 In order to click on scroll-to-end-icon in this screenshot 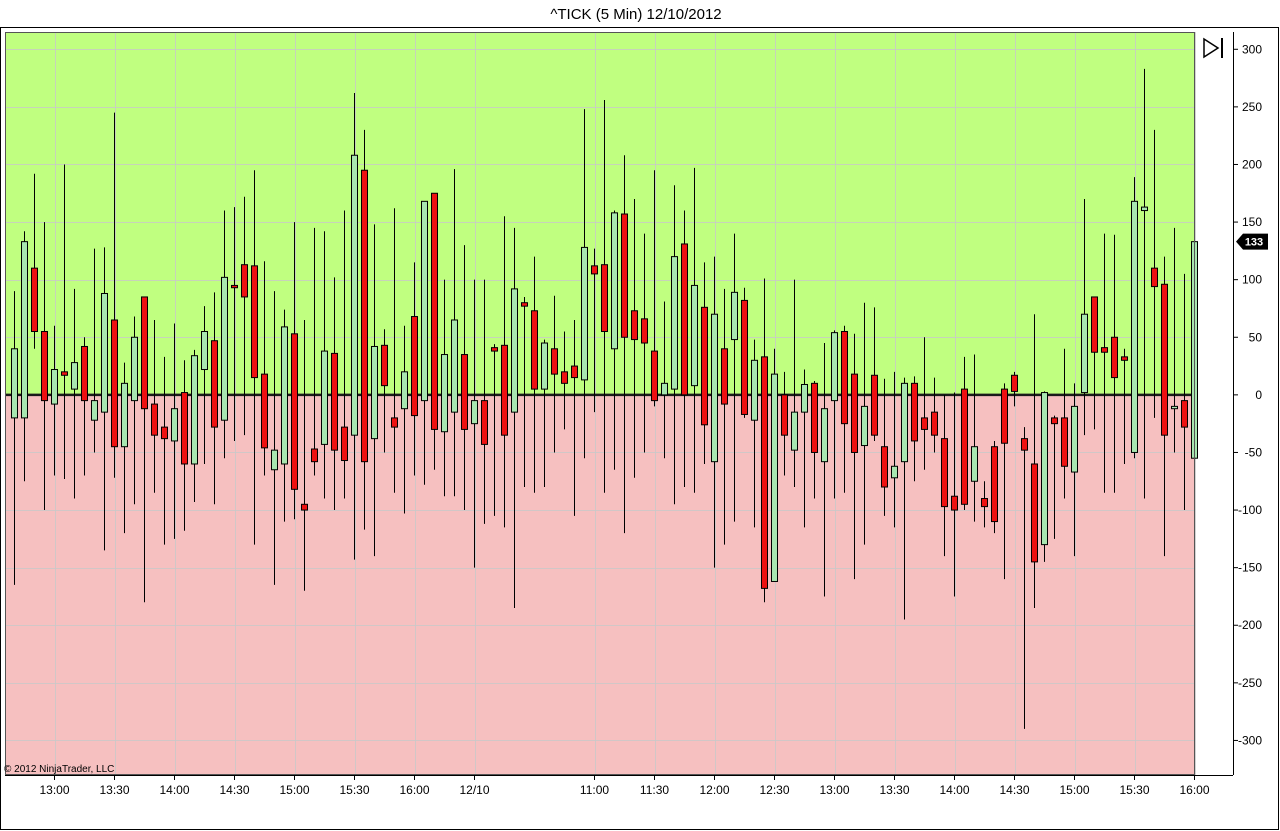, I will do `click(1211, 48)`.